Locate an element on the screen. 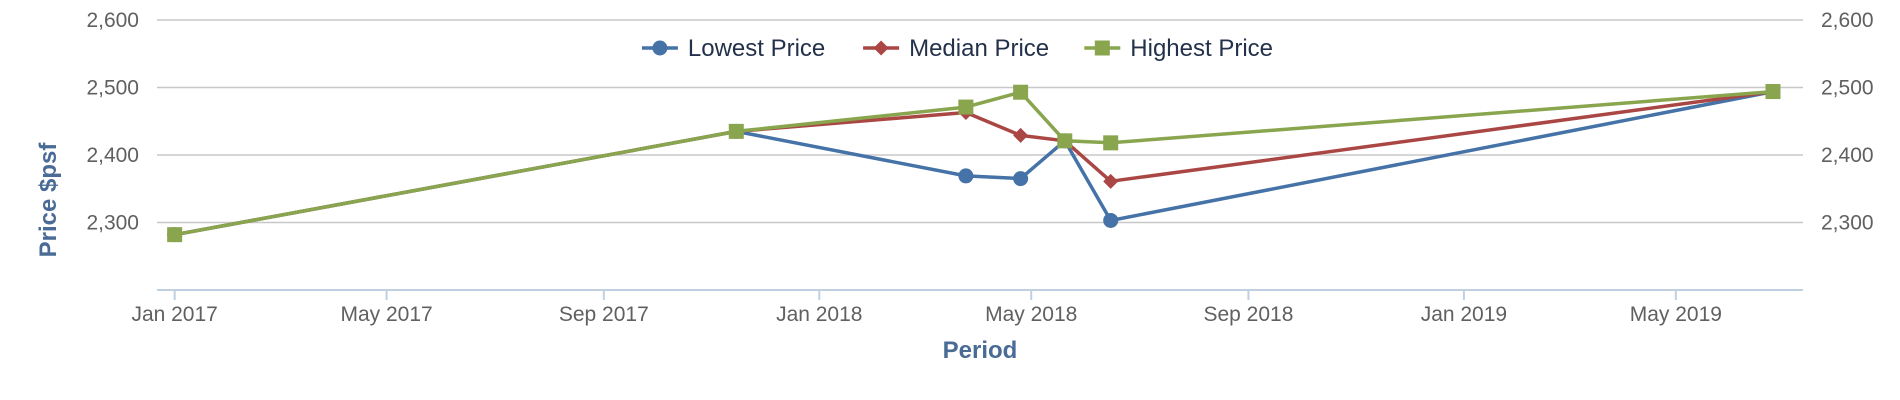 This screenshot has width=1900, height=400. legend: Lowest Price Median Price Highest Price is located at coordinates (957, 48).